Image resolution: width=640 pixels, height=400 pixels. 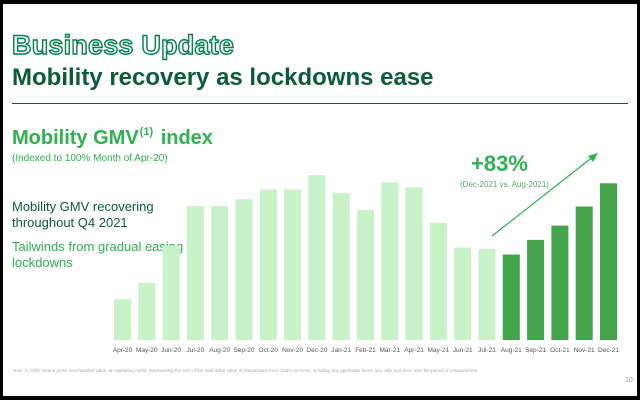 I want to click on growth-arrow-head, so click(x=593, y=157).